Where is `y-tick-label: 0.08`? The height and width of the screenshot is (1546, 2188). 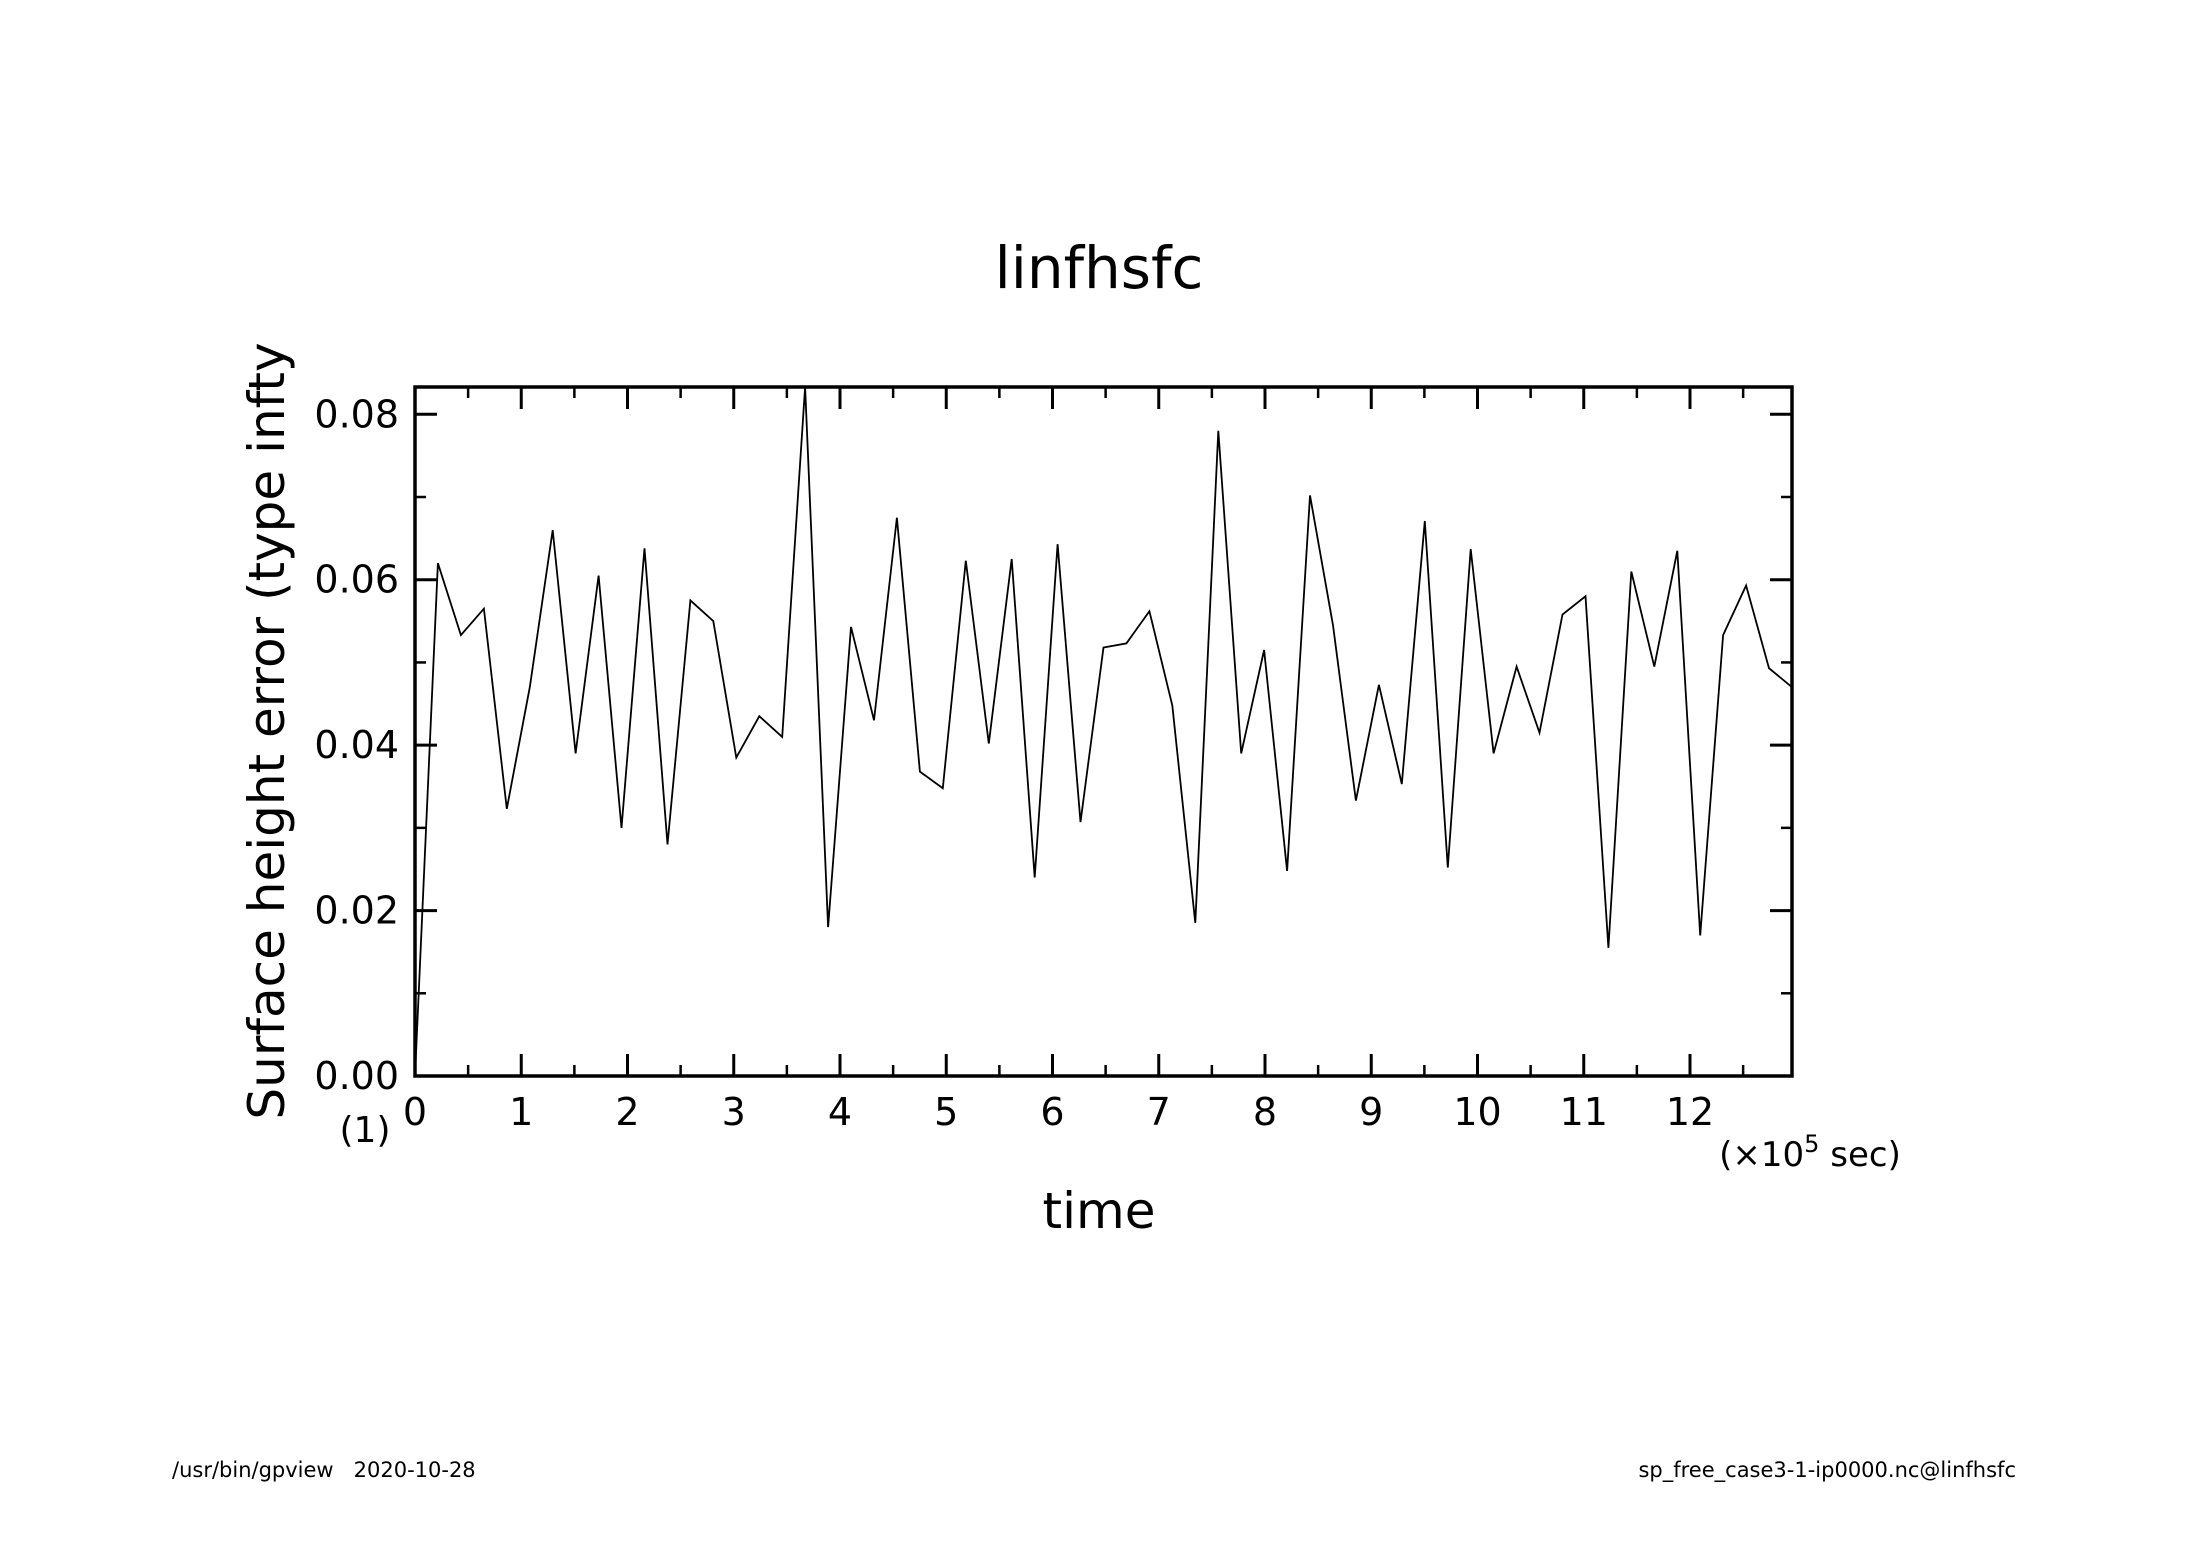
y-tick-label: 0.08 is located at coordinates (356, 414).